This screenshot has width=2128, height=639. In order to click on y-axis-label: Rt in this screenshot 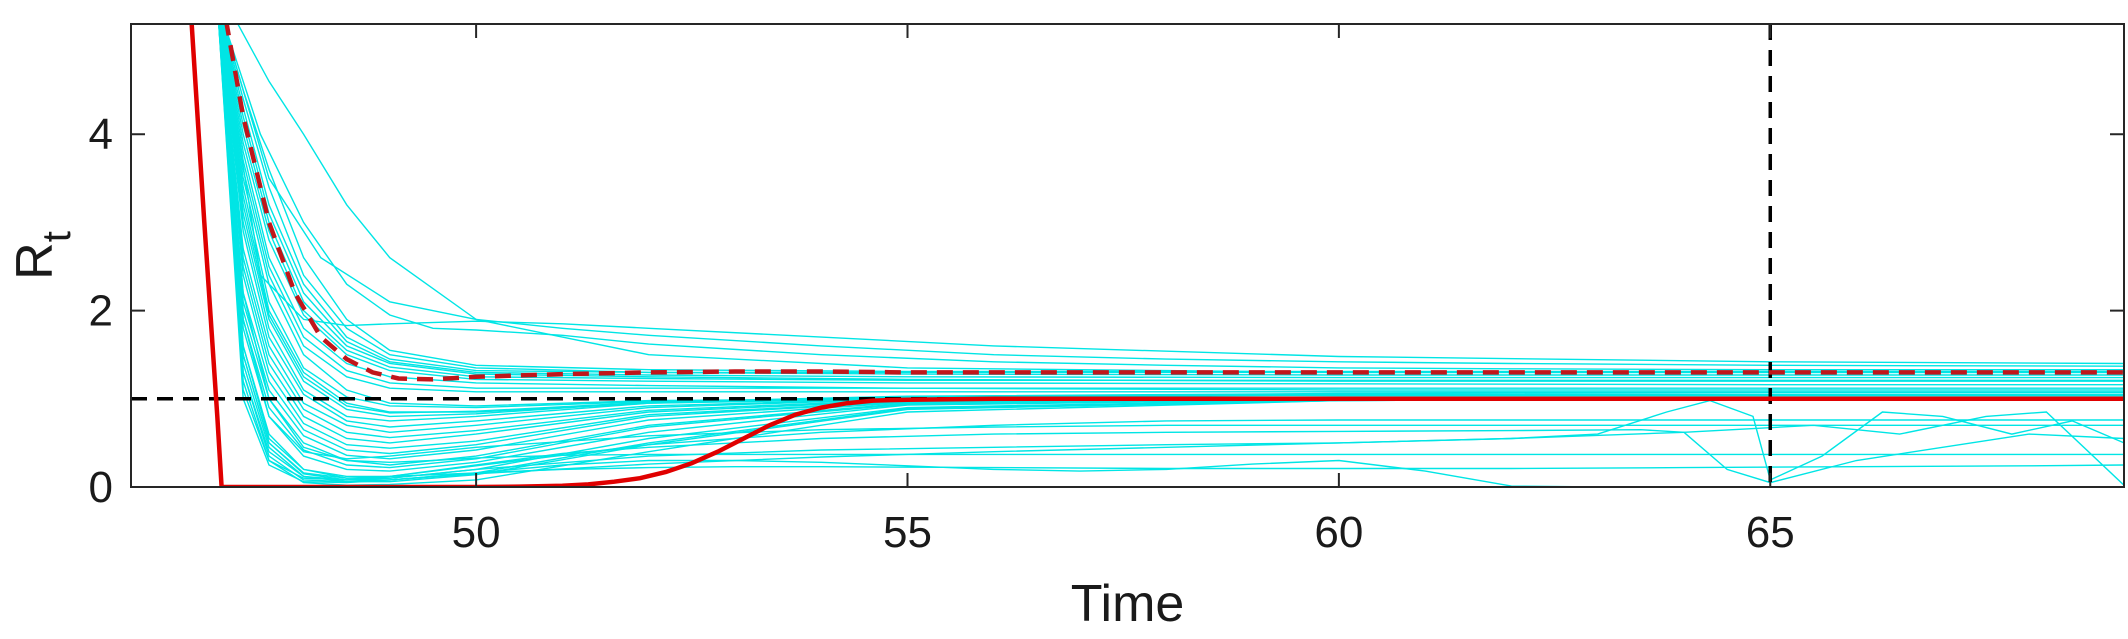, I will do `click(42, 255)`.